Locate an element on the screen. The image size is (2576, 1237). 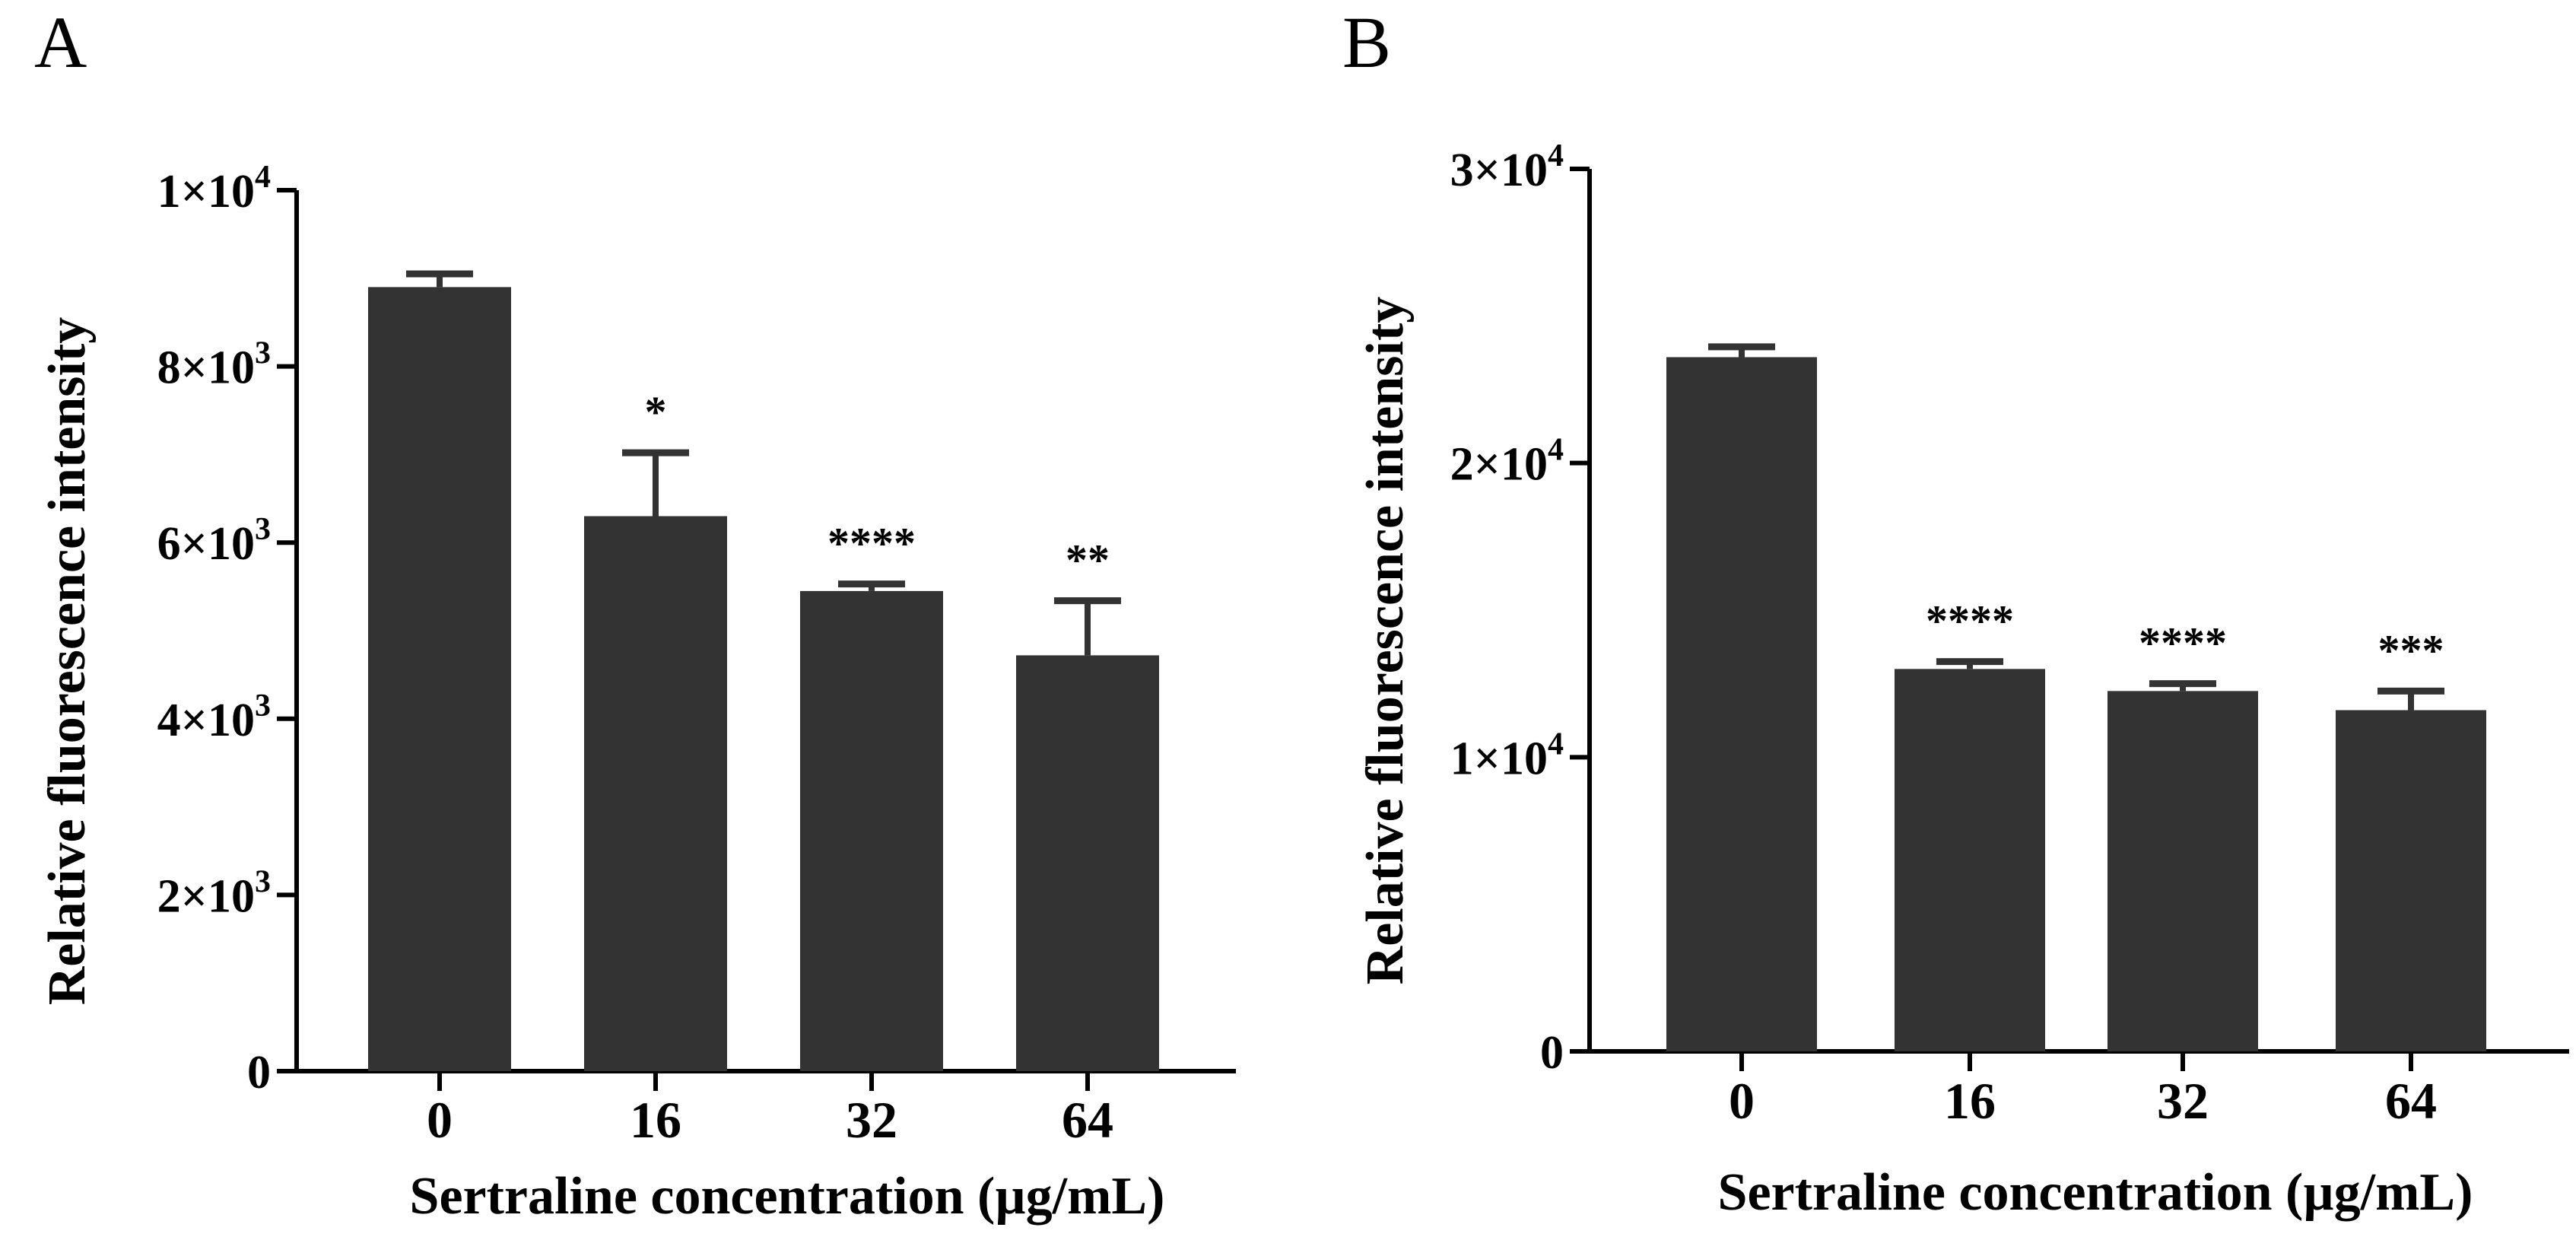
significance-label: *** is located at coordinates (2411, 650).